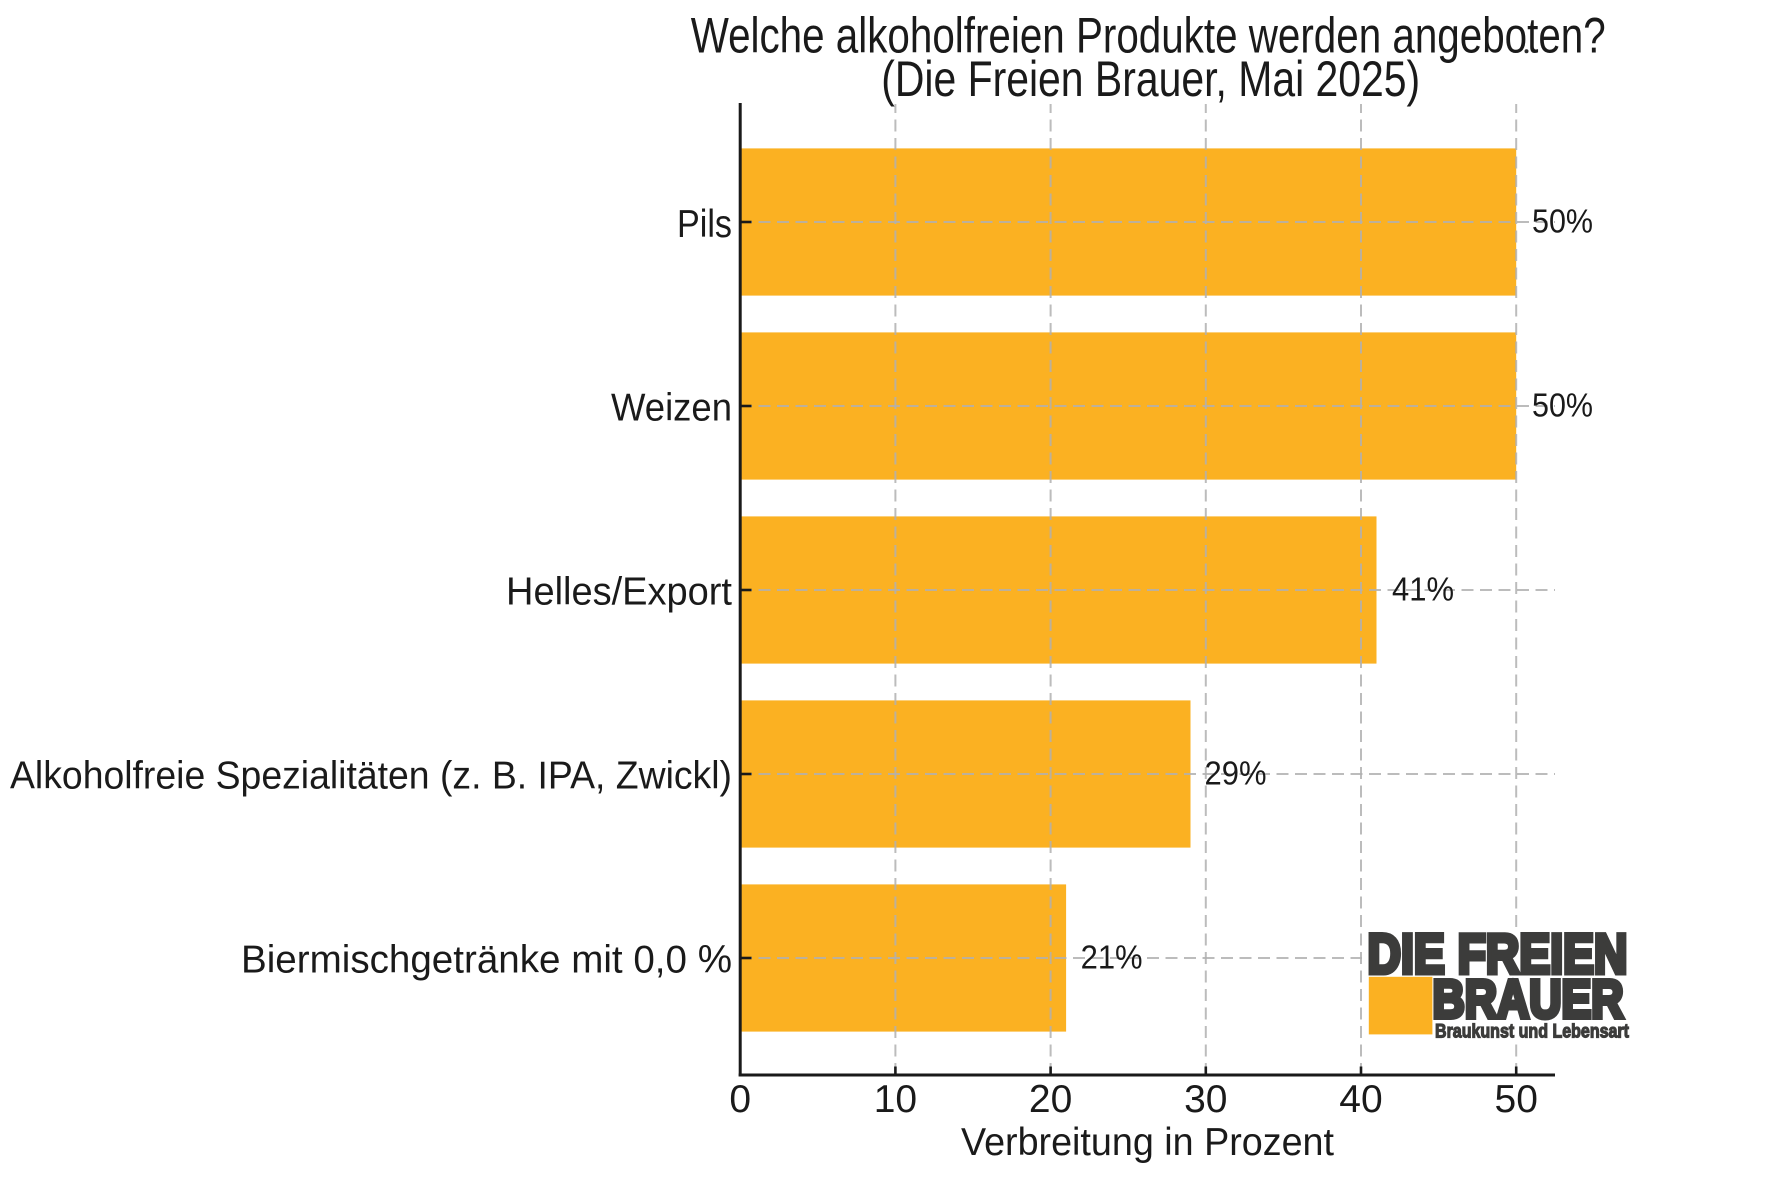 The width and height of the screenshot is (1772, 1186). What do you see at coordinates (1532, 1031) in the screenshot?
I see `svg-text: Braukunst und Lebensart` at bounding box center [1532, 1031].